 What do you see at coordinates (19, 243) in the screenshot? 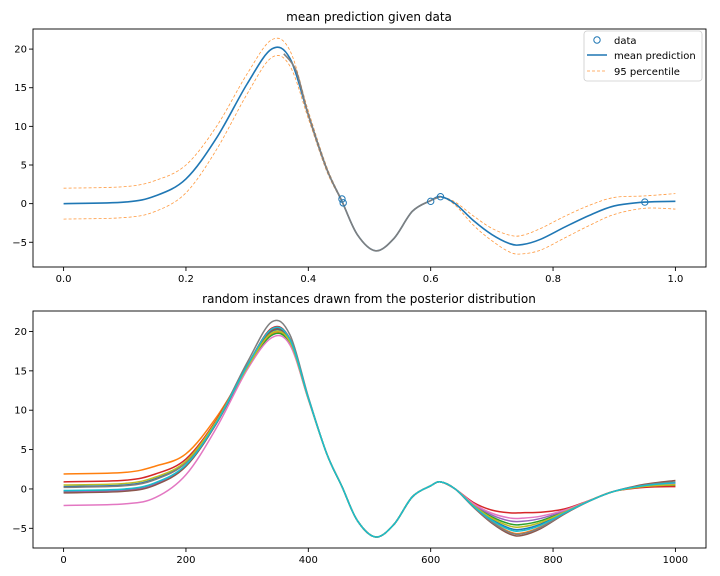
I see `top-y-tick-label: −5` at bounding box center [19, 243].